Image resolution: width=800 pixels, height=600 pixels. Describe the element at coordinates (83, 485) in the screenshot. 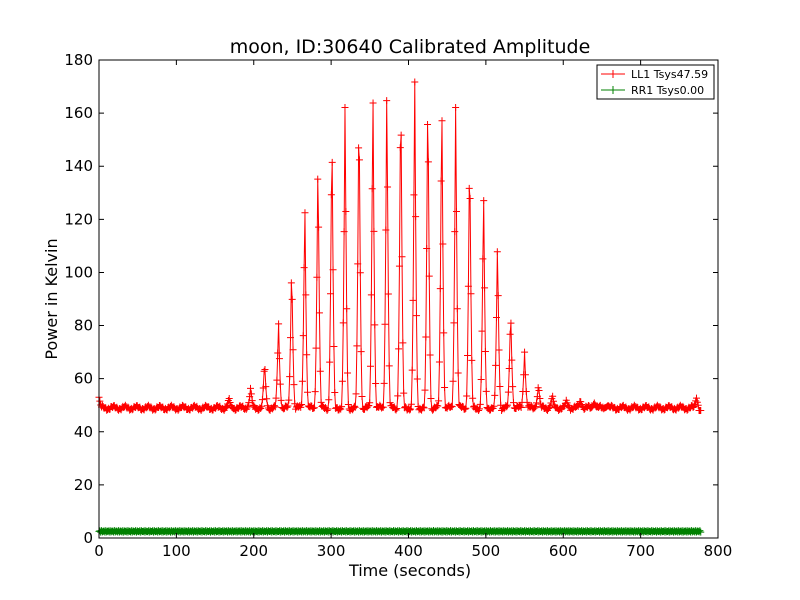

I see `y-tick-label: 20` at that location.